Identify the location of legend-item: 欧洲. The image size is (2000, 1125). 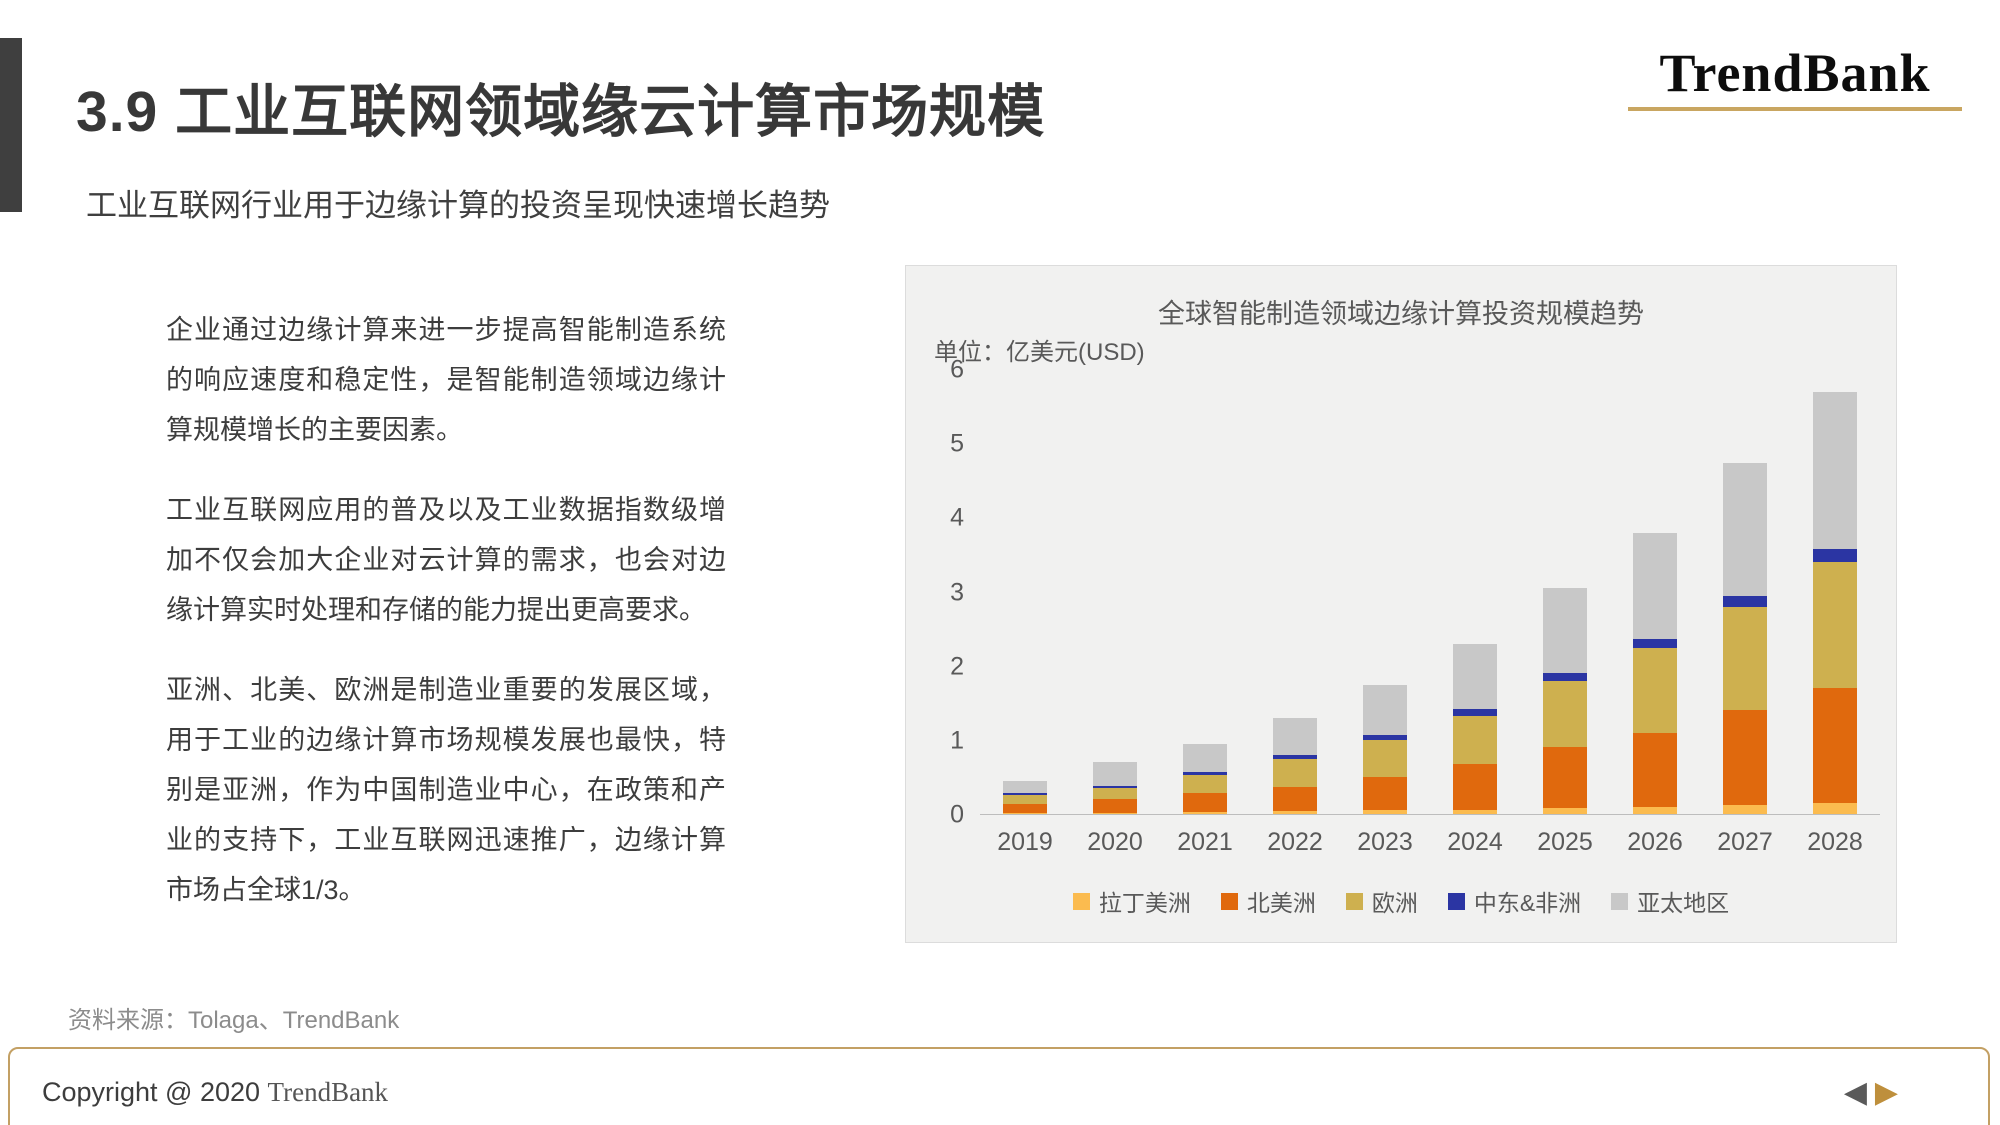
(1381, 901).